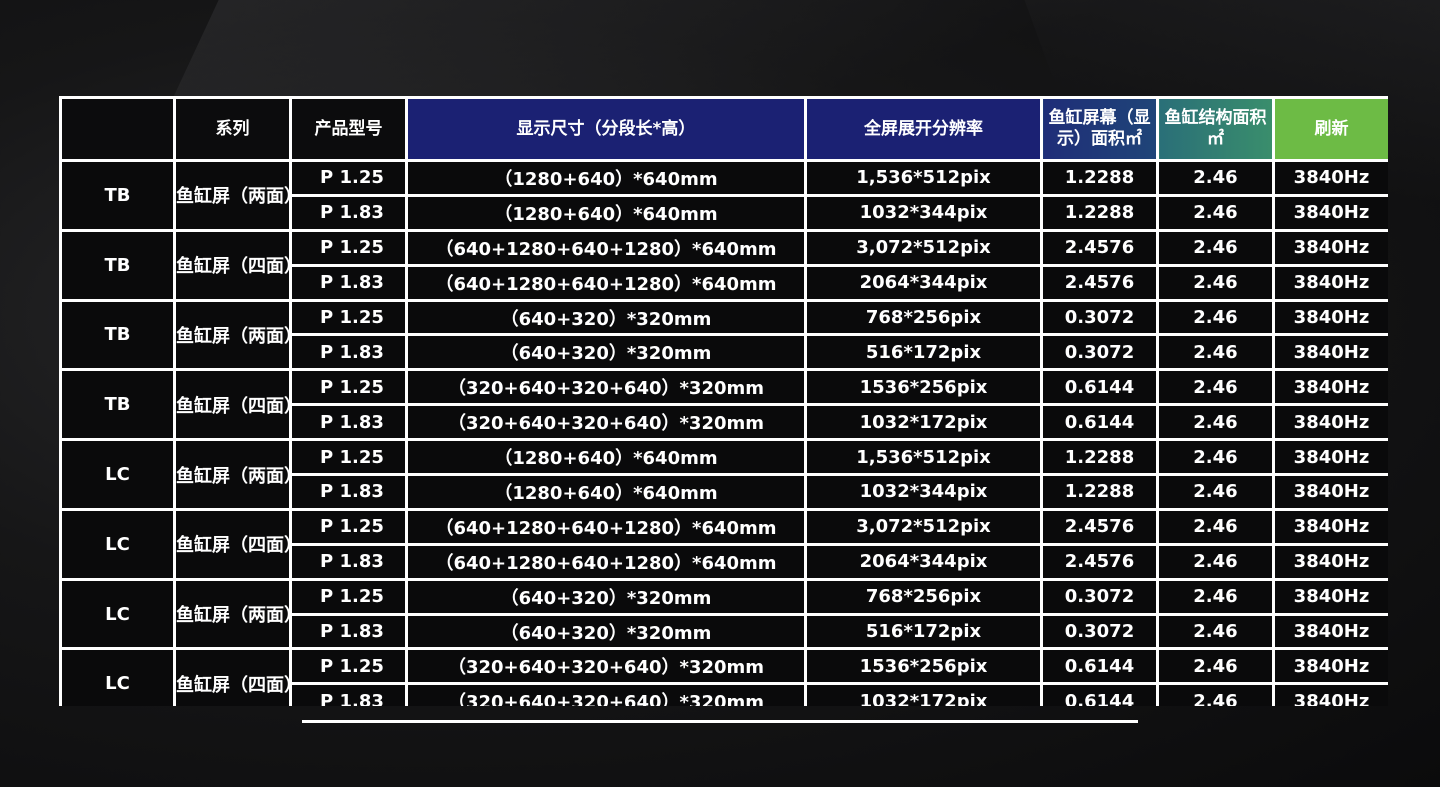  What do you see at coordinates (923, 457) in the screenshot?
I see `cell-resolution: 1,536*512pix` at bounding box center [923, 457].